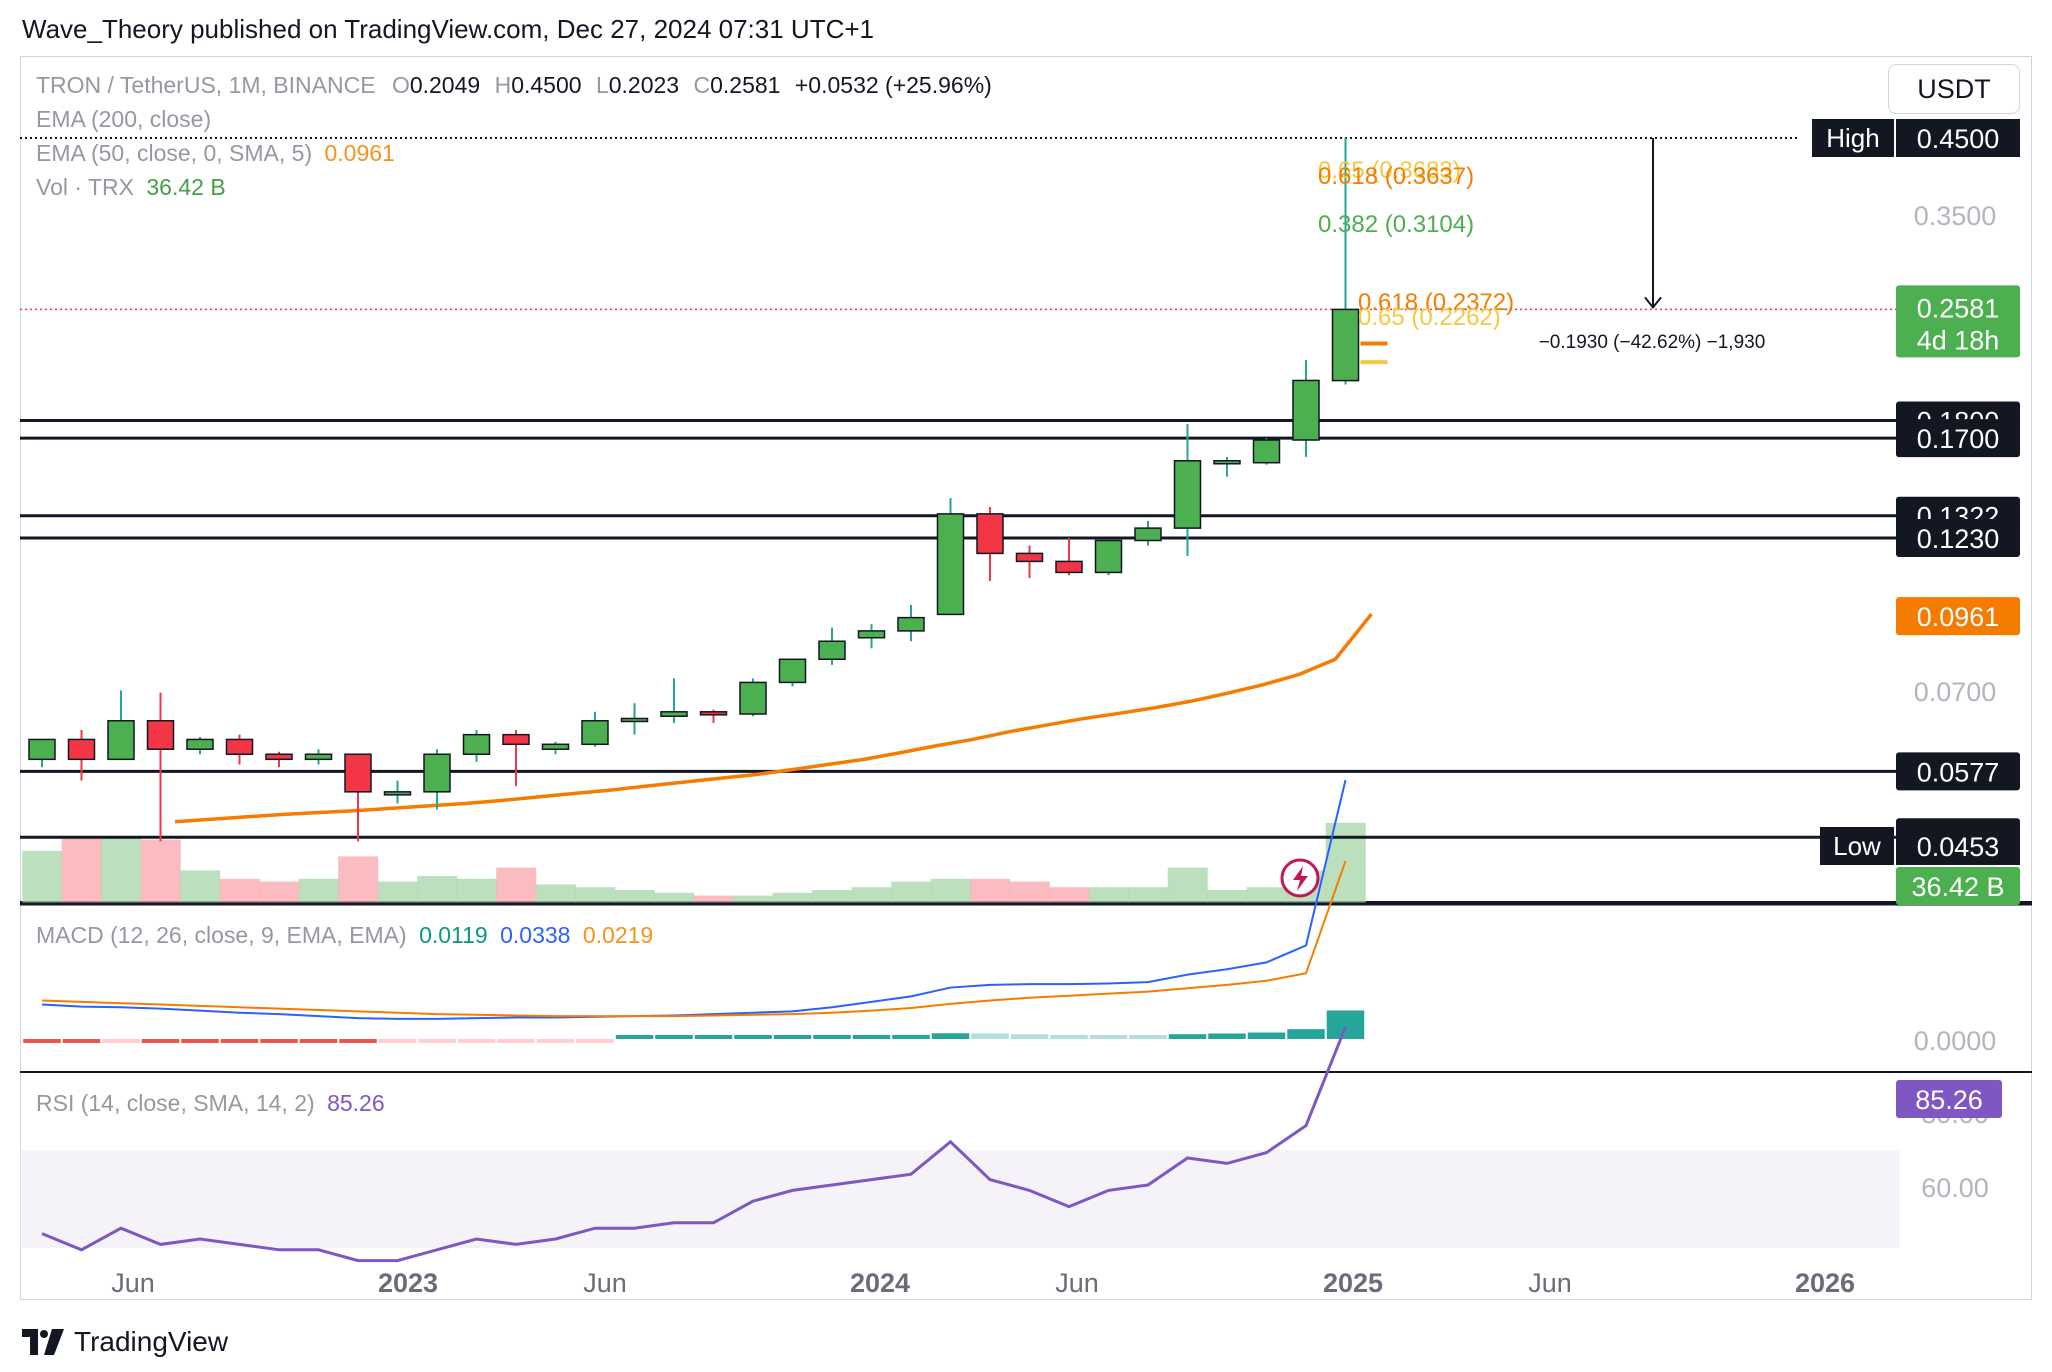  Describe the element at coordinates (745, 85) in the screenshot. I see `close-value: 0.2581` at that location.